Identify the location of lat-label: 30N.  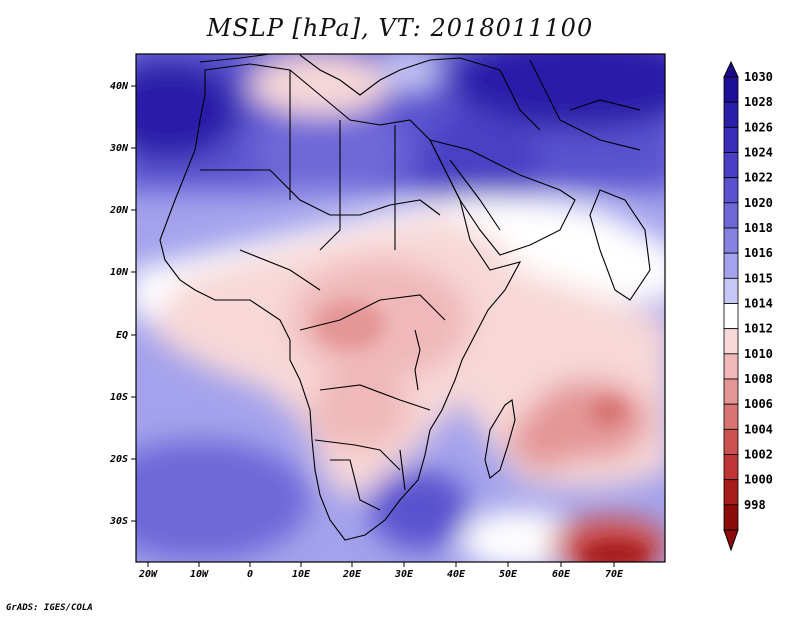
(119, 148).